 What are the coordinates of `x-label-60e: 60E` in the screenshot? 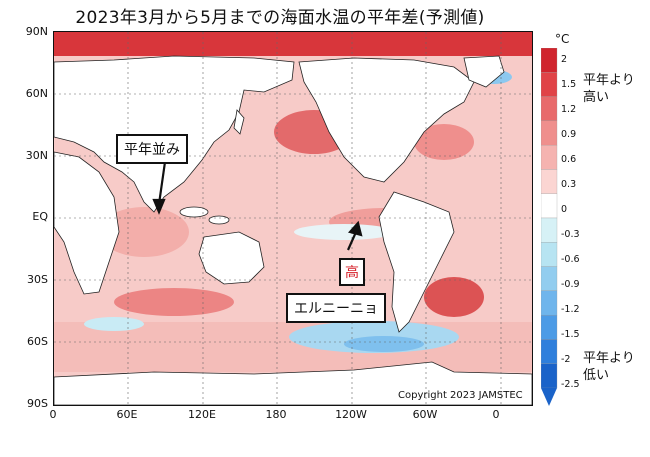 It's located at (127, 414).